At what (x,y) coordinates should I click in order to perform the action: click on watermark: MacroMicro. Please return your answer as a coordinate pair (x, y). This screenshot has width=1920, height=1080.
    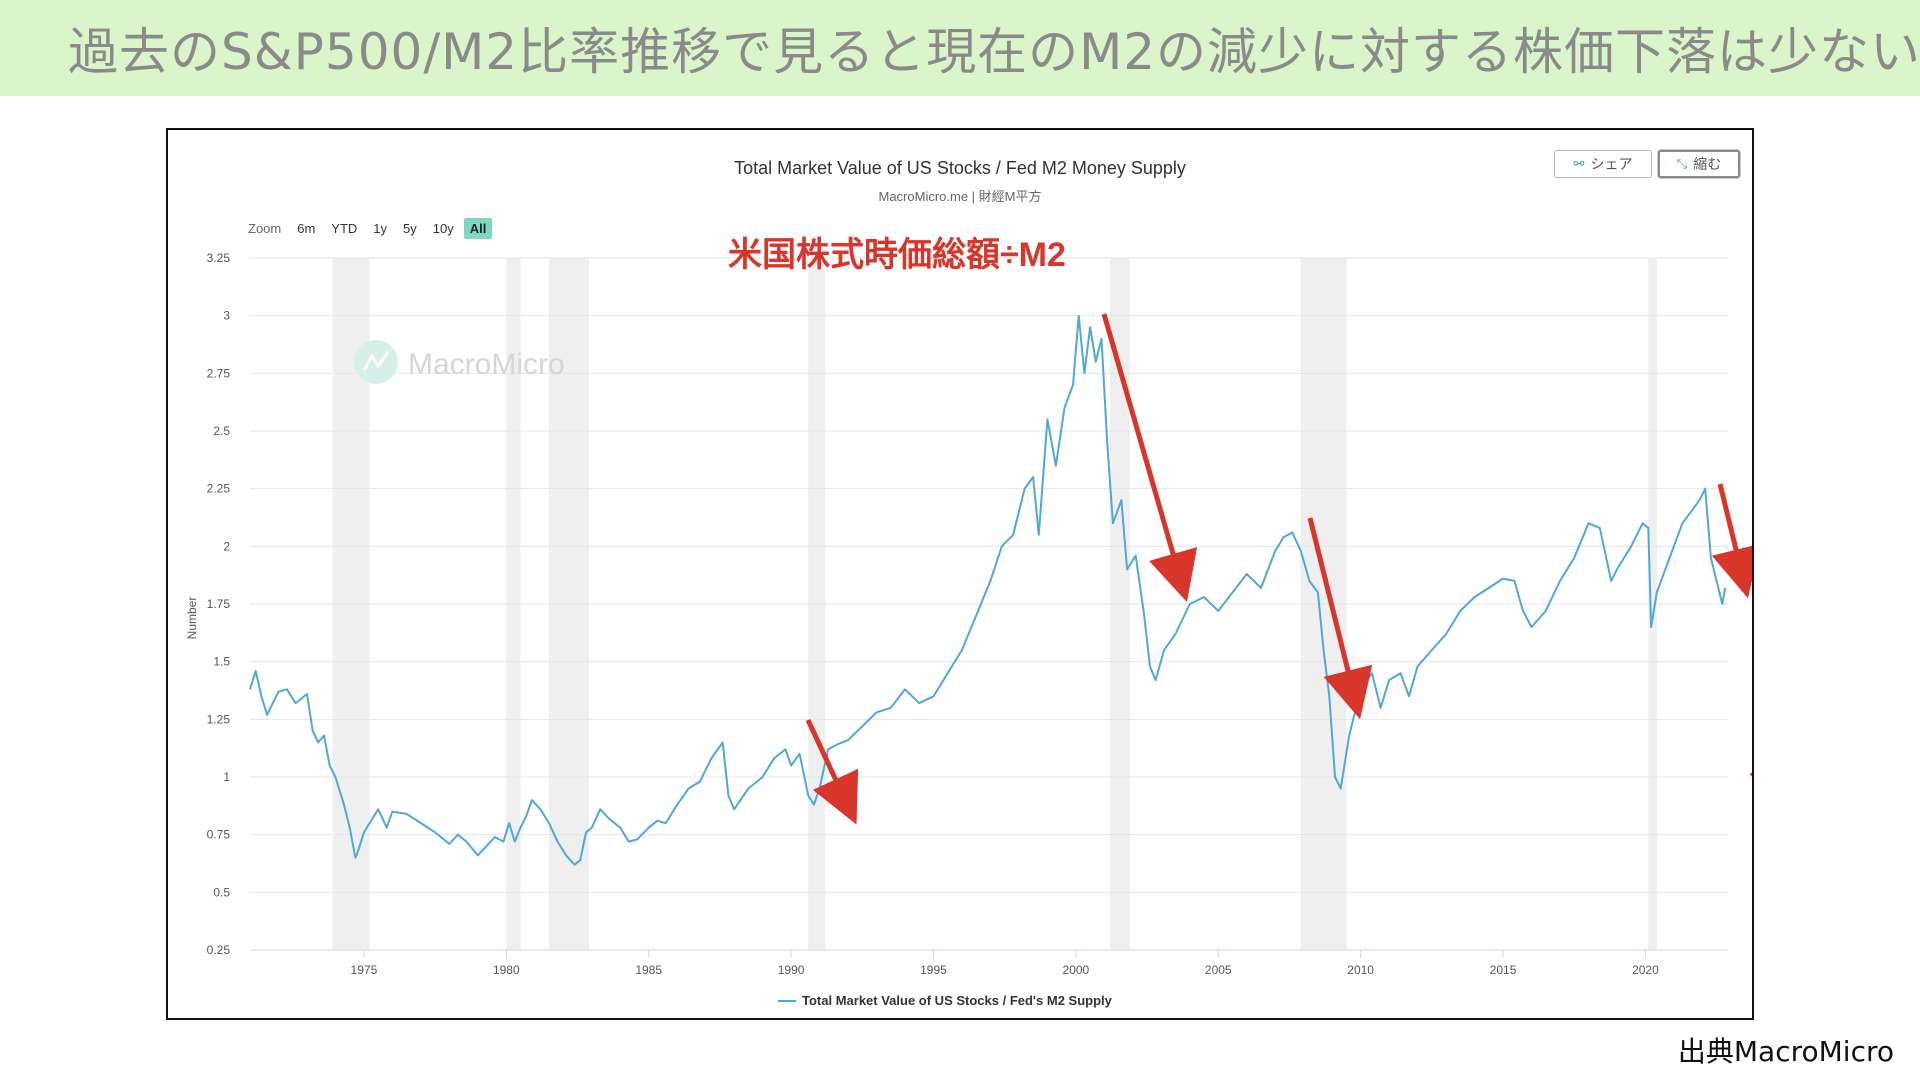
    Looking at the image, I should click on (459, 362).